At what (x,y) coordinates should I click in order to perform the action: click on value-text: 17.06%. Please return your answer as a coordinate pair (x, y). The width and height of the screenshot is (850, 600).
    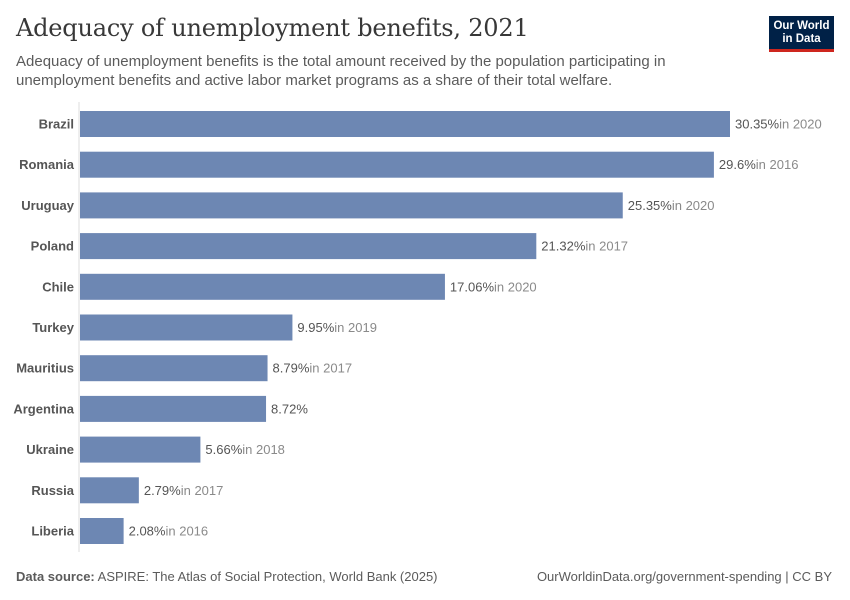
    Looking at the image, I should click on (472, 286).